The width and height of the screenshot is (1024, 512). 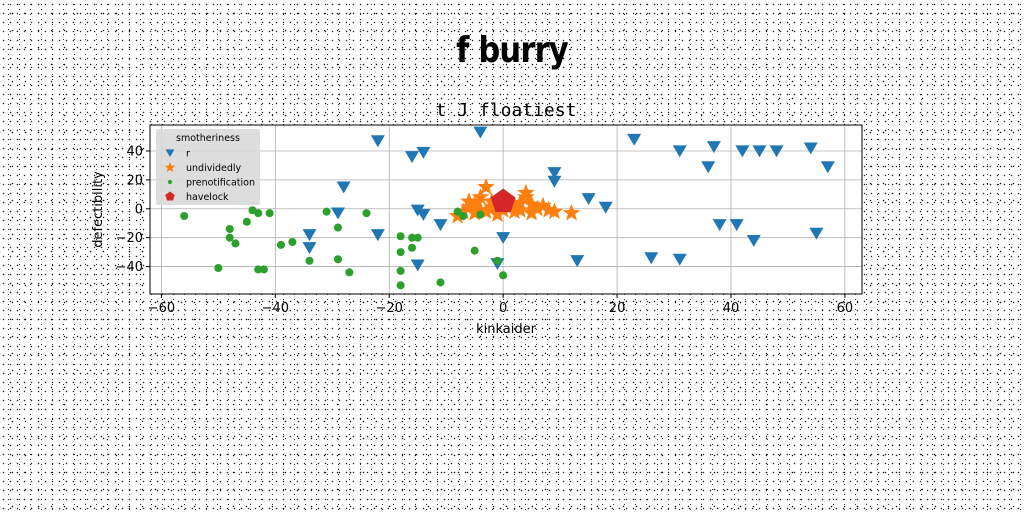 What do you see at coordinates (503, 200) in the screenshot?
I see `data-point-havelock` at bounding box center [503, 200].